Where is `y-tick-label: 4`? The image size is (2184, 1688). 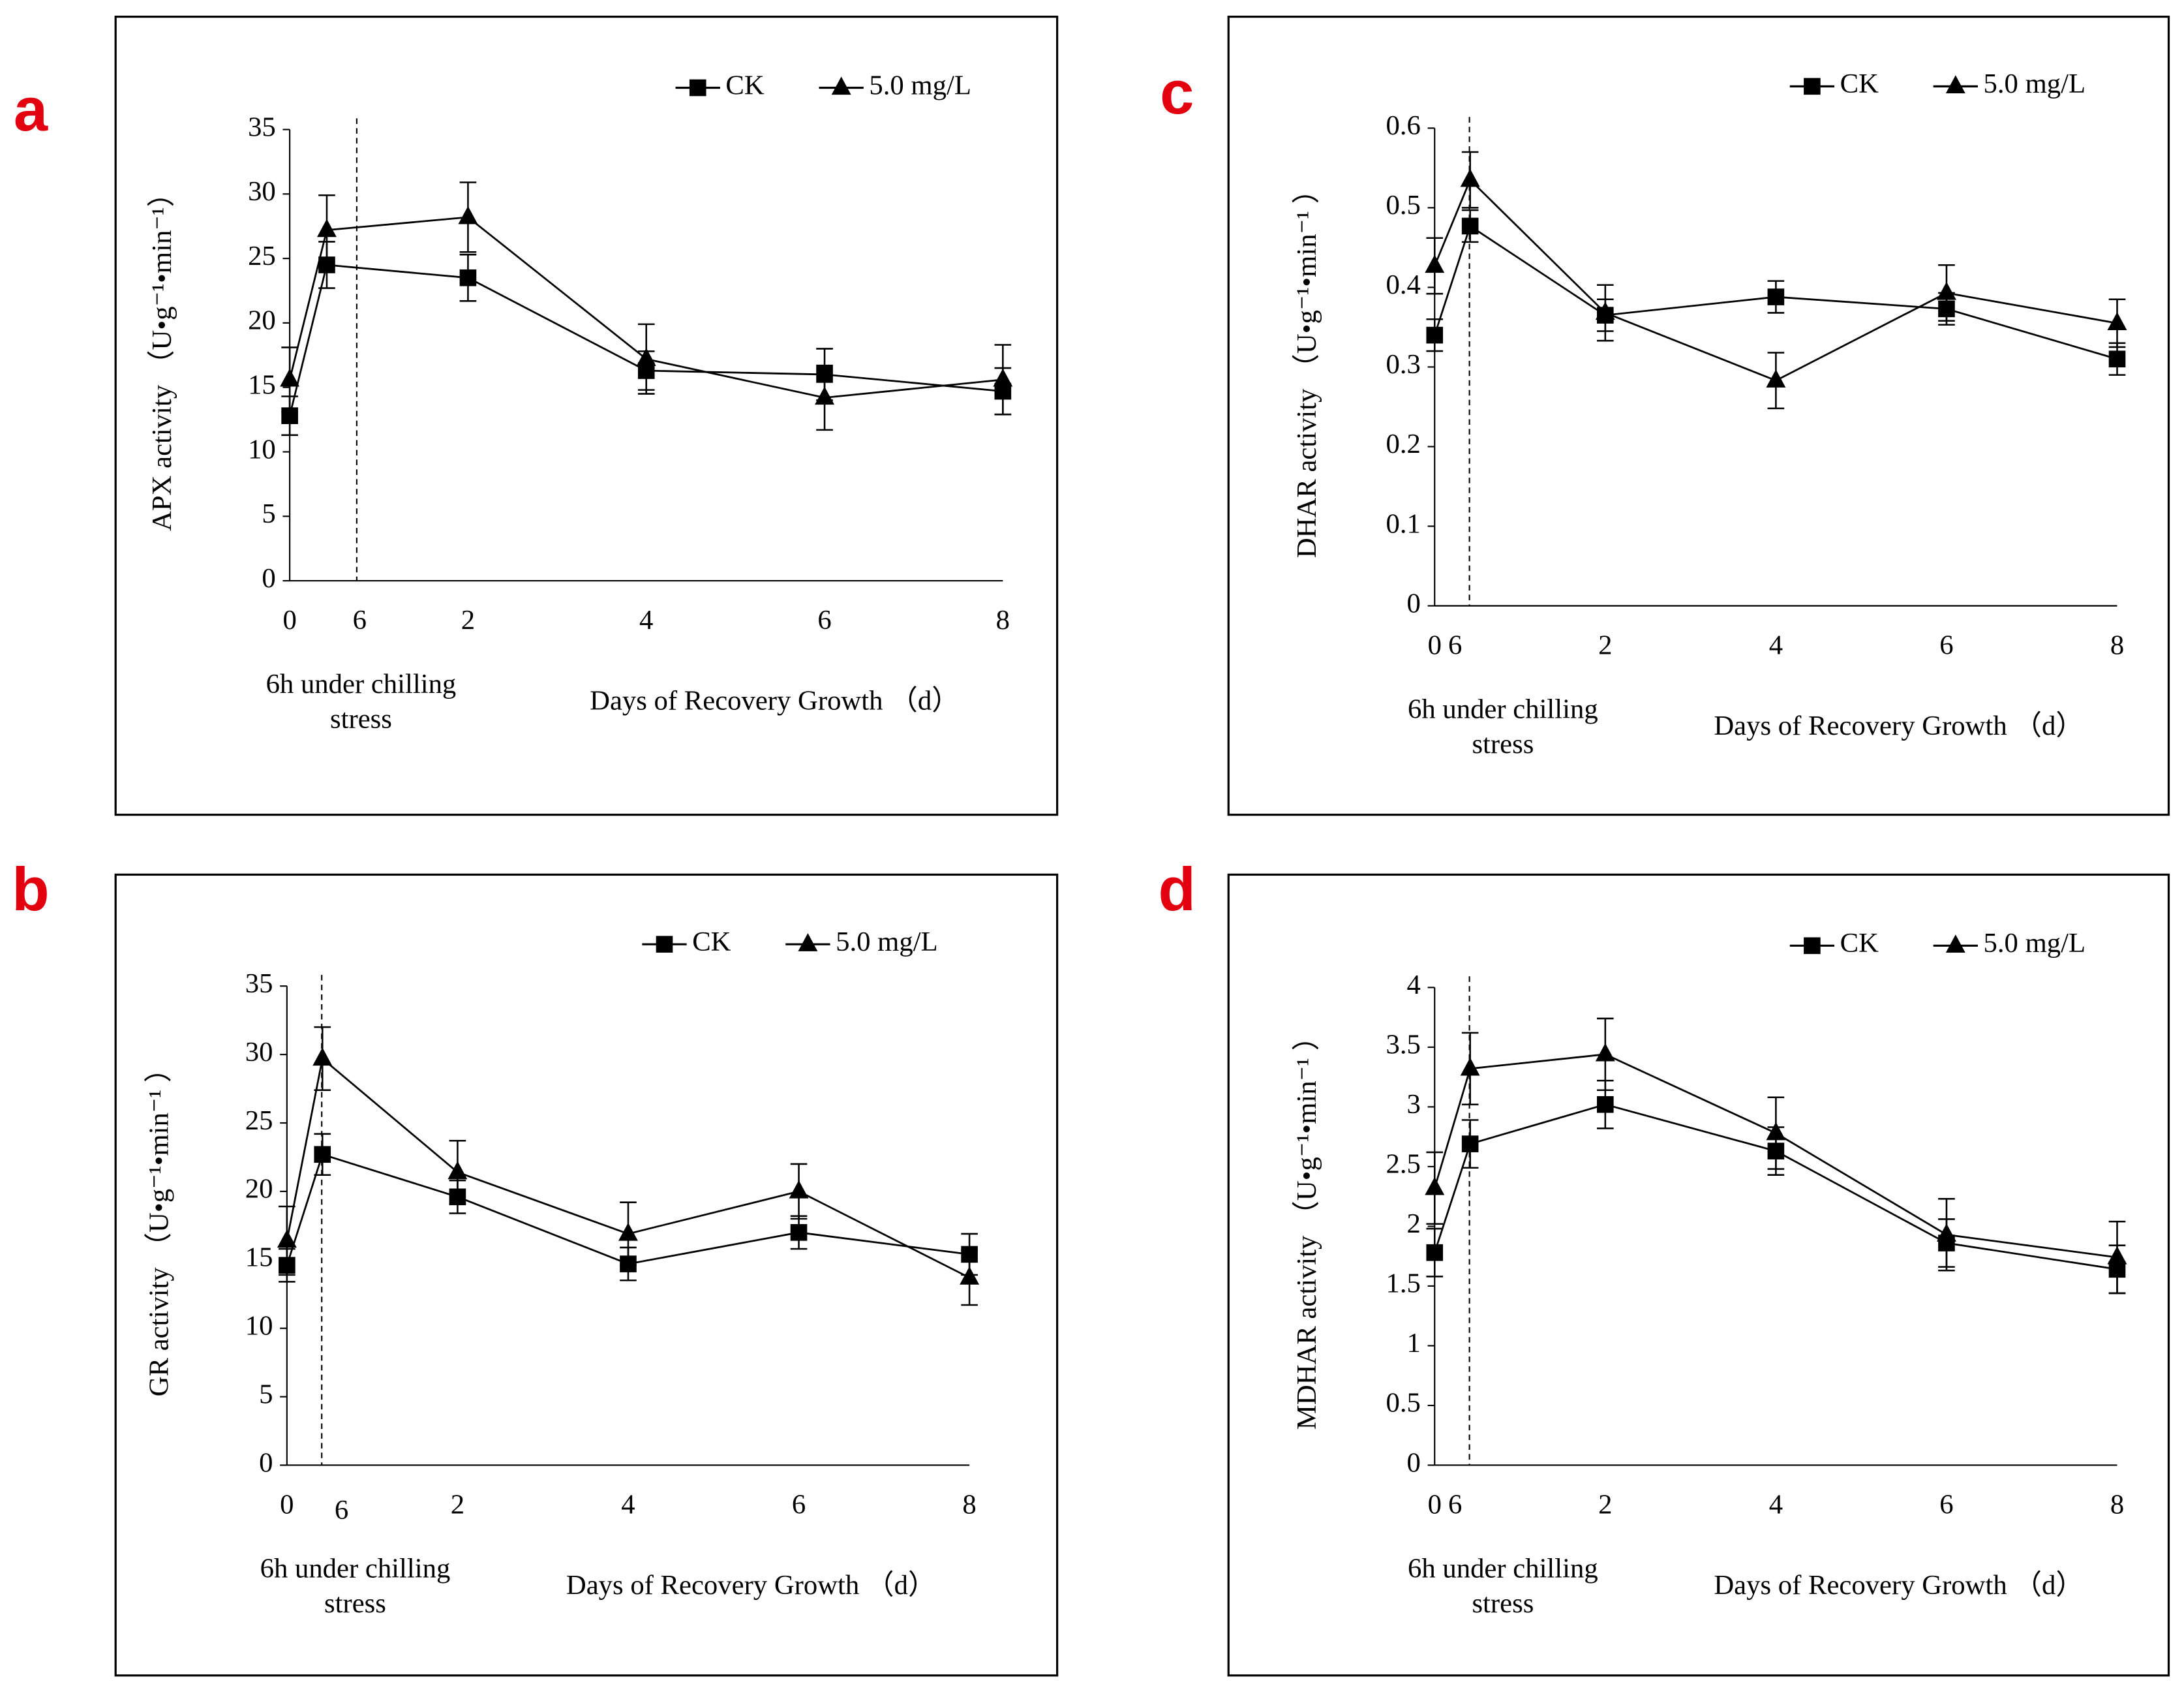 y-tick-label: 4 is located at coordinates (1414, 985).